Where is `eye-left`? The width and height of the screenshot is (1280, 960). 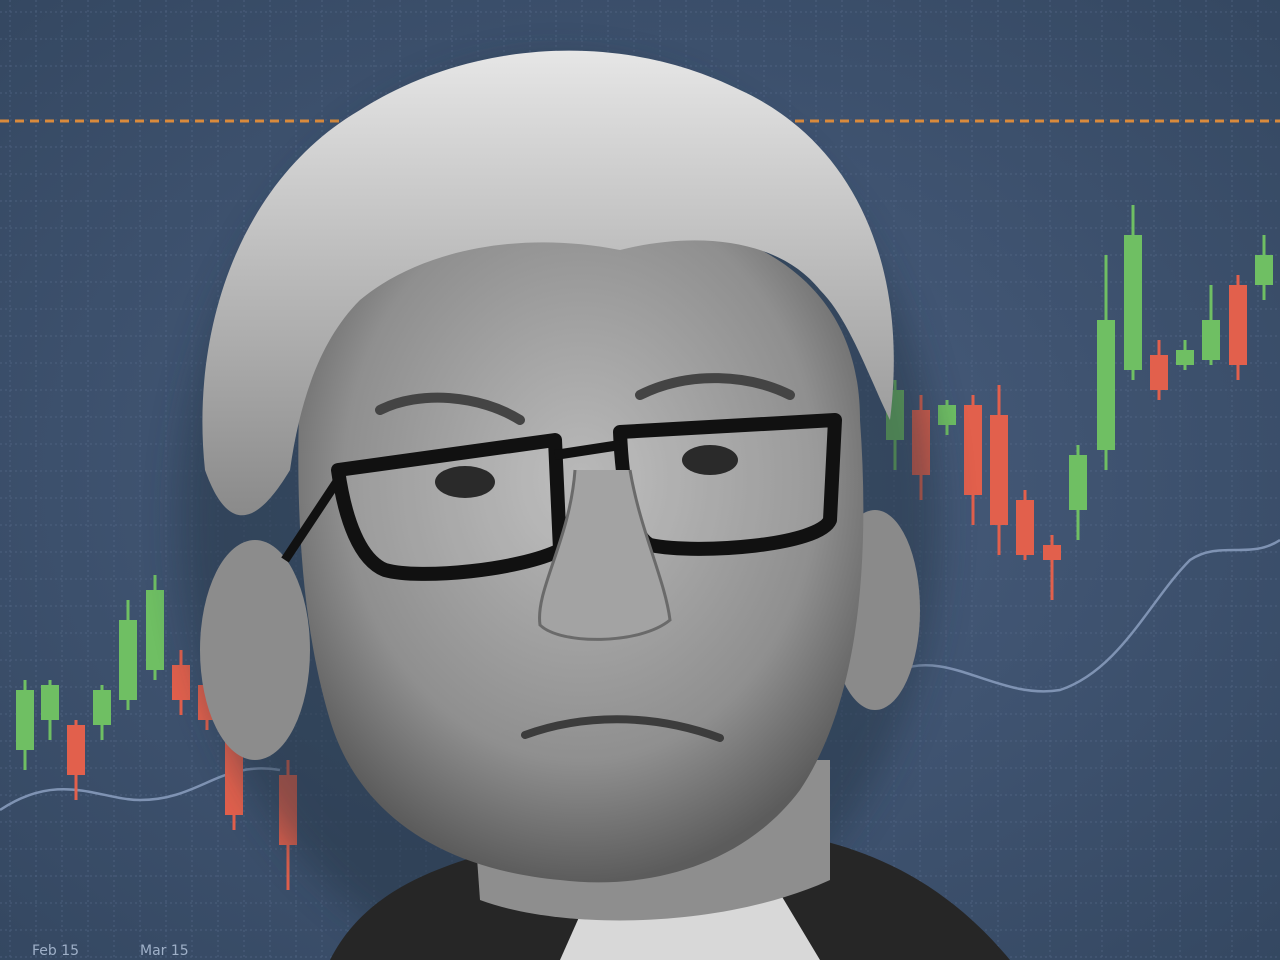
eye-left is located at coordinates (465, 482).